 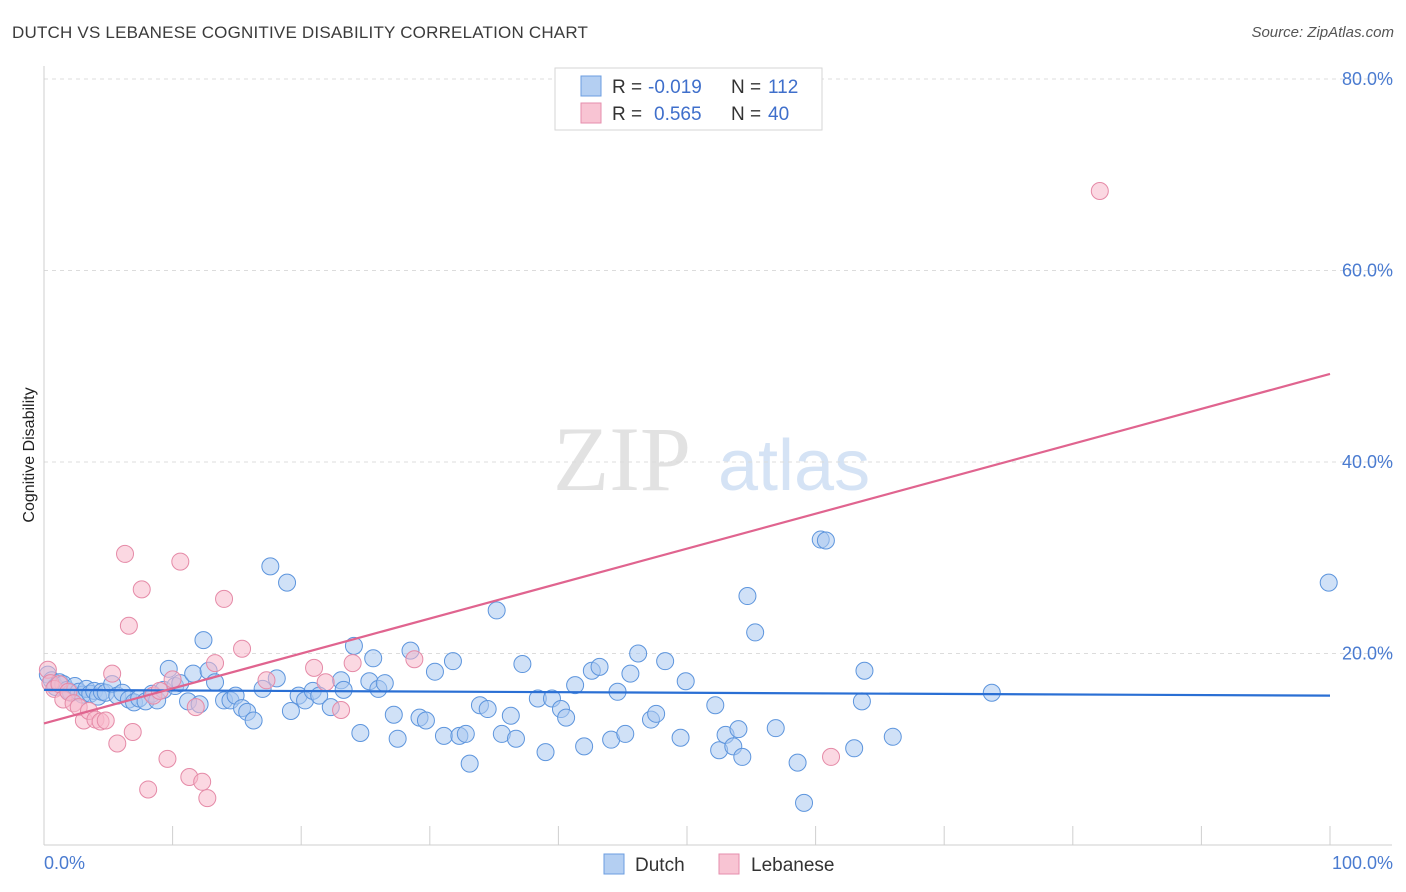 I want to click on bottom-legend-dutch-label: Dutch, so click(x=660, y=865).